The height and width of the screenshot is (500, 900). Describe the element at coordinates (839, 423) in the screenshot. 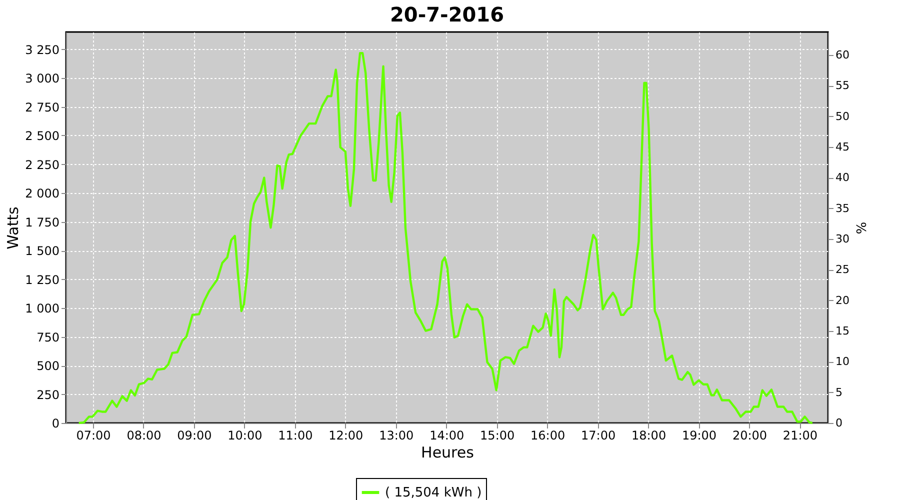

I see `y2-tick-label: 0` at that location.